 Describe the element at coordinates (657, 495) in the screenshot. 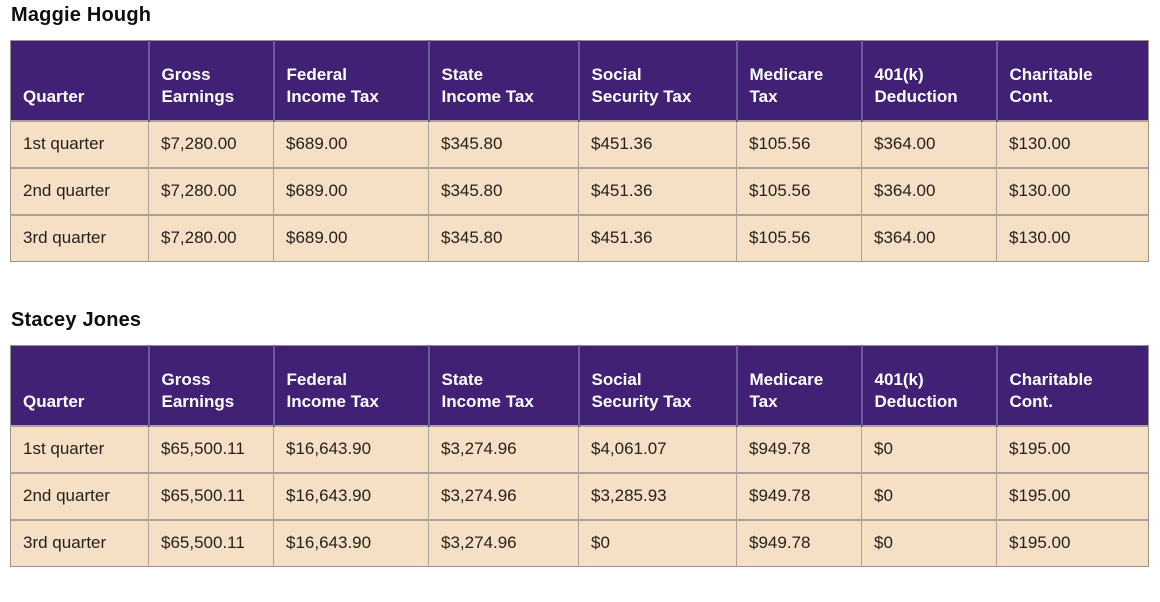

I see `table-cell-social-security-tax: $3,285.93` at that location.